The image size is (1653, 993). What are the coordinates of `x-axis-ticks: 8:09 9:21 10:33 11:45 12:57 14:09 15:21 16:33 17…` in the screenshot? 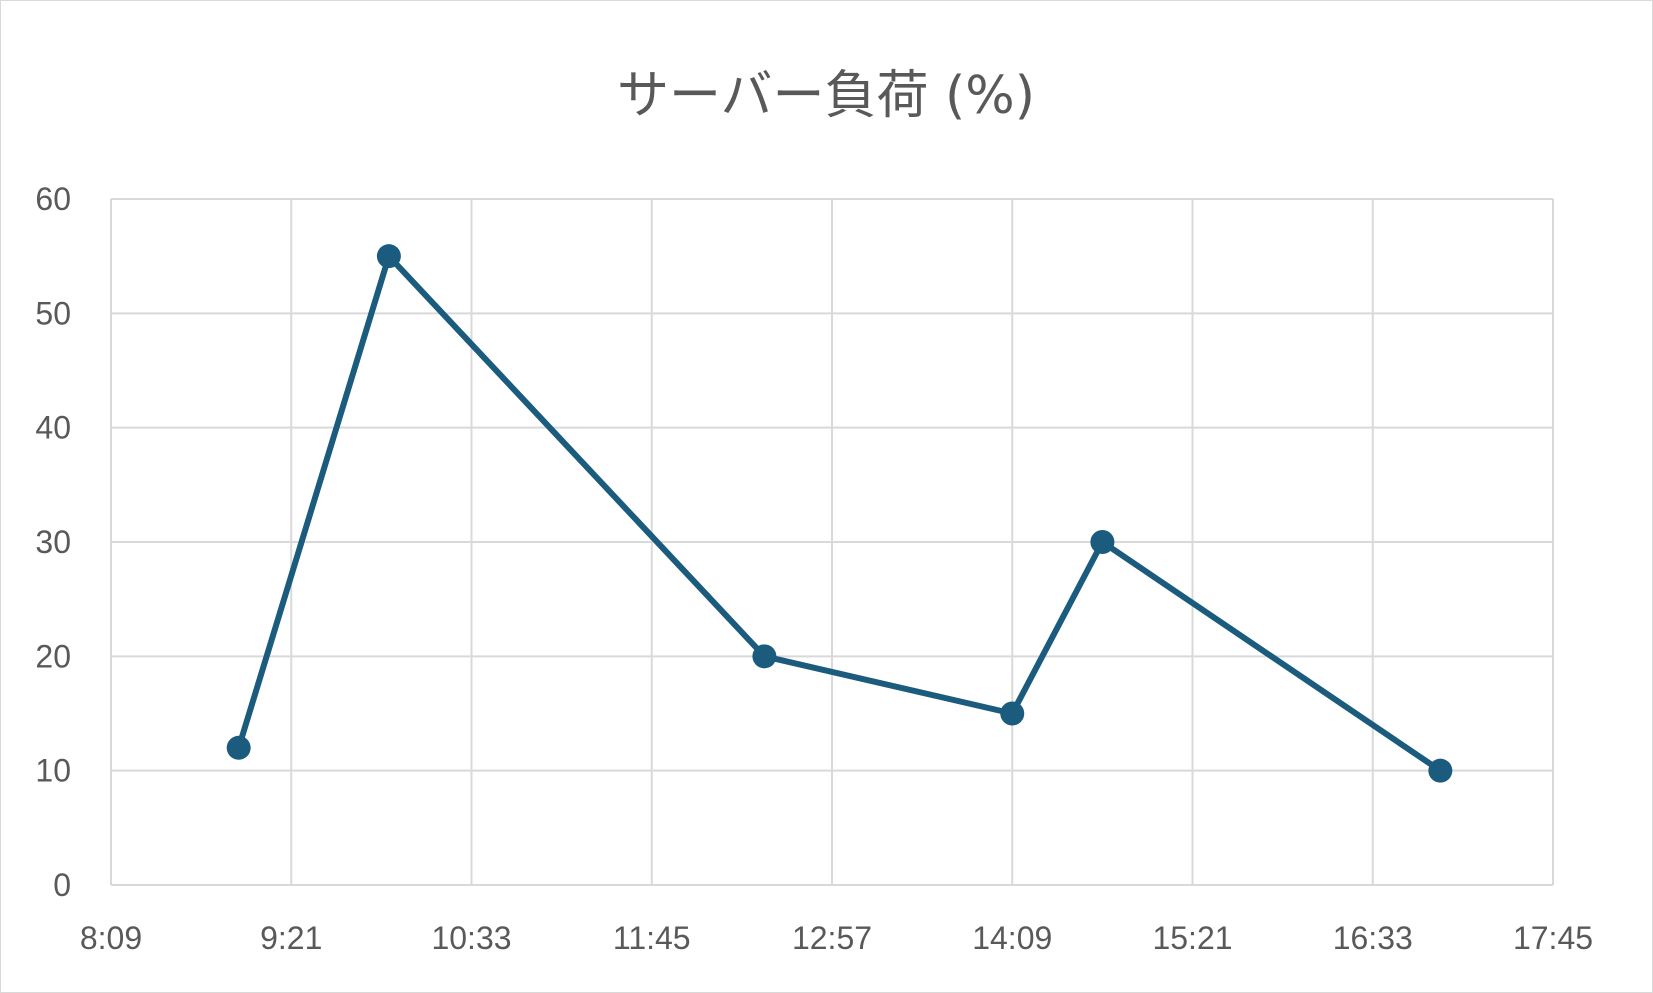 It's located at (836, 938).